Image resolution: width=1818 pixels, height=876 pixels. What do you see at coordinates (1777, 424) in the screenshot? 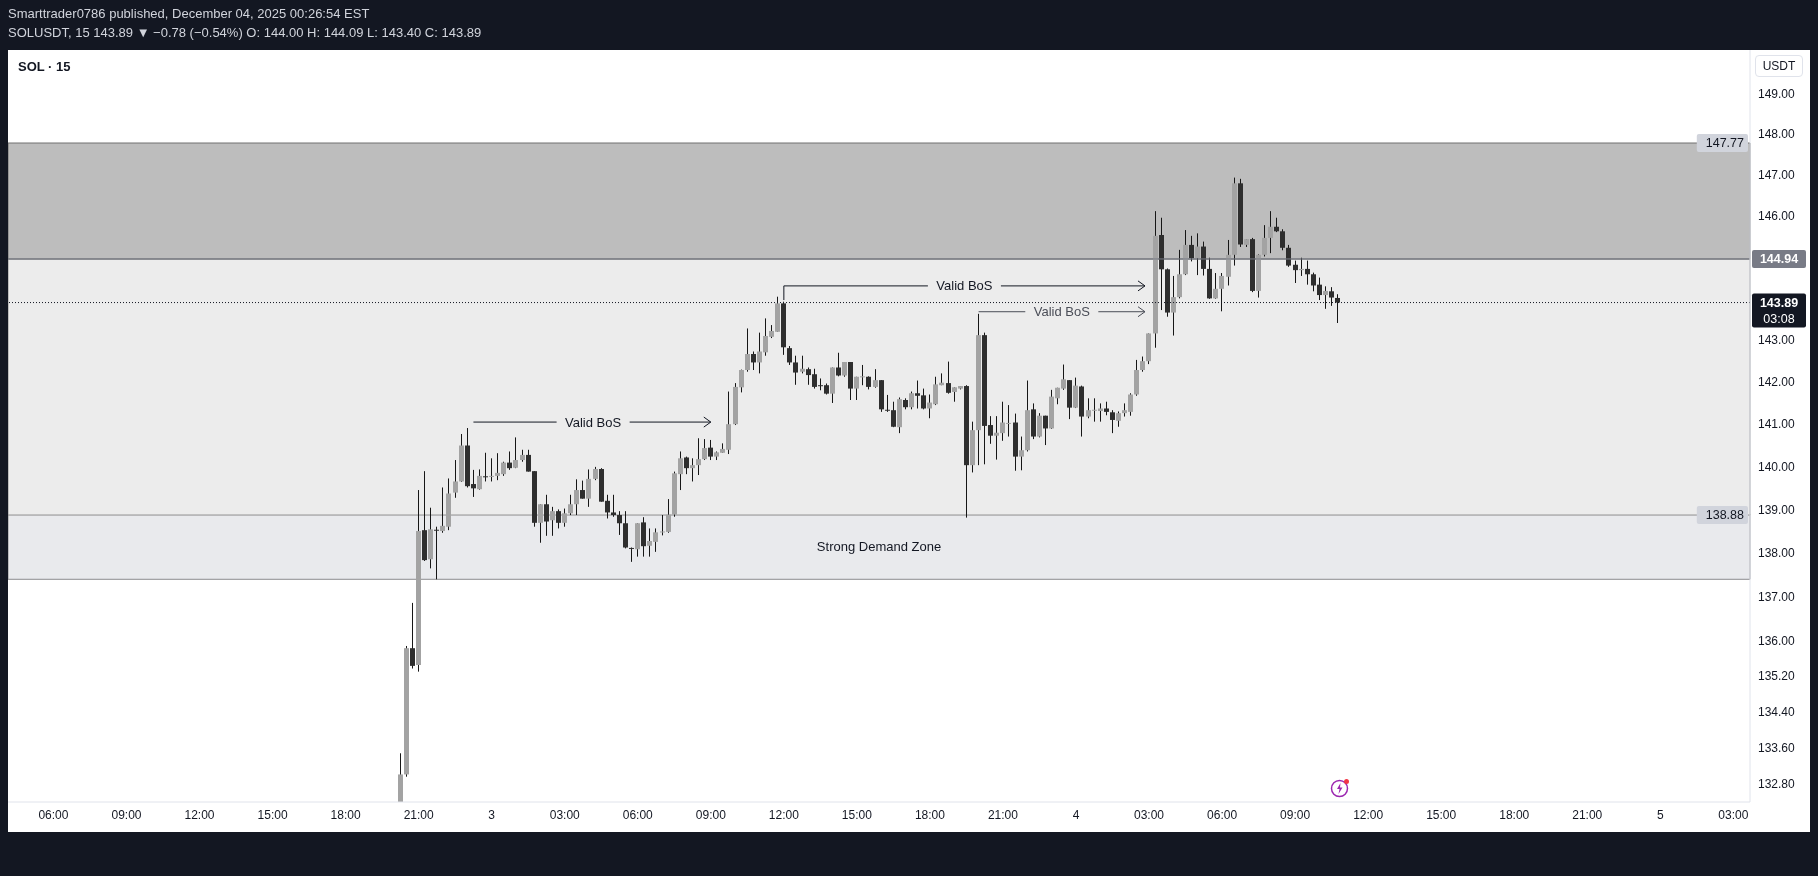
I see `y-tick-label: 141.00` at bounding box center [1777, 424].